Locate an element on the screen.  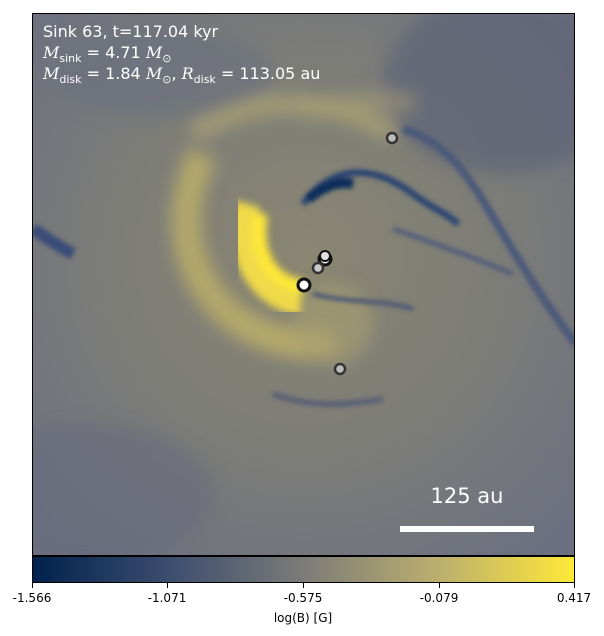
scale-bar-label: 125 au is located at coordinates (467, 496).